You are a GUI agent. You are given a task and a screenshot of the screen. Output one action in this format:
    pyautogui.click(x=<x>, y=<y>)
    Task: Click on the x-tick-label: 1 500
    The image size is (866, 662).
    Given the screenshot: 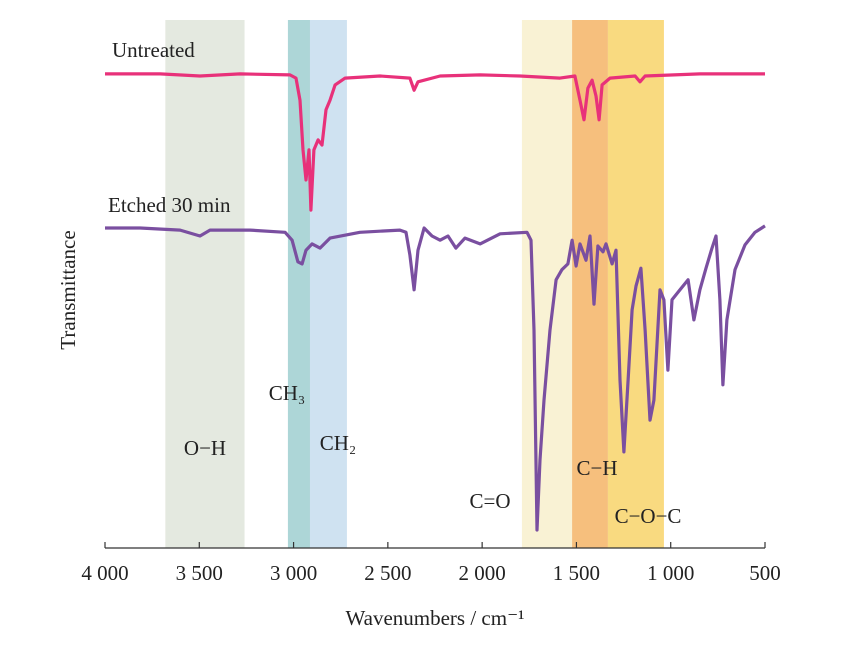 What is the action you would take?
    pyautogui.click(x=576, y=573)
    